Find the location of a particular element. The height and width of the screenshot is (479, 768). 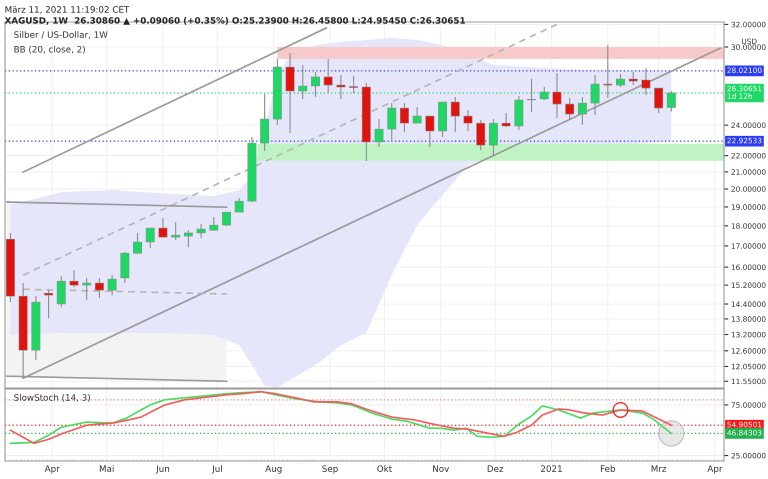

text: März 11, 2021 11:19:02 CET is located at coordinates (67, 10).